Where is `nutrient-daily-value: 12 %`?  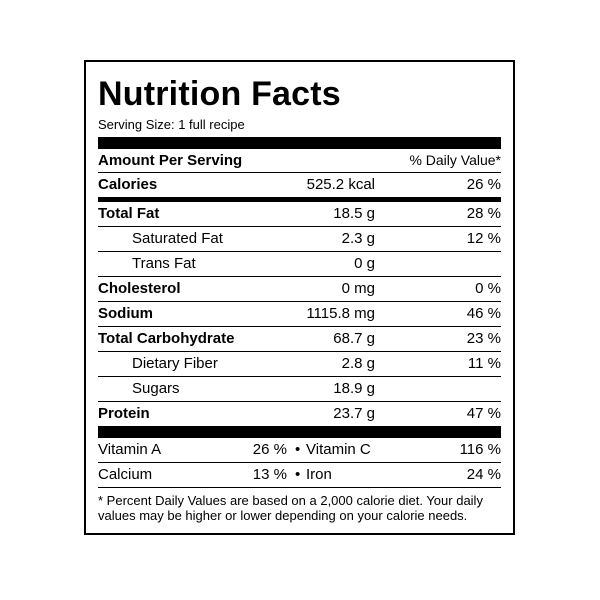
nutrient-daily-value: 12 % is located at coordinates (483, 238).